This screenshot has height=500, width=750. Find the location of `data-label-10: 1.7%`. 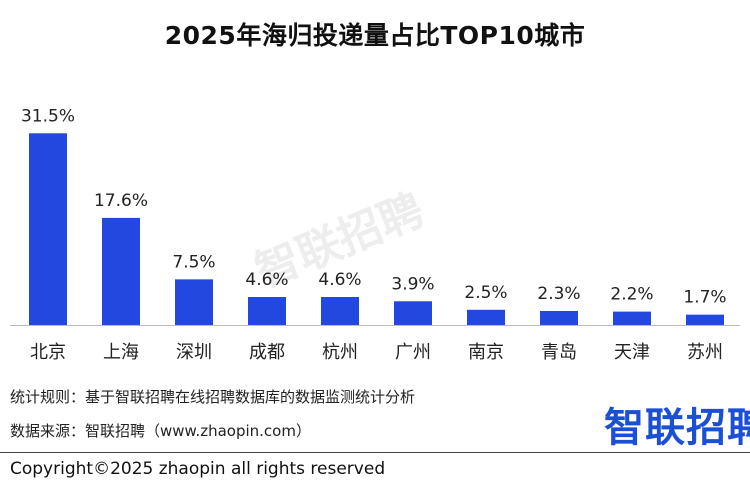

data-label-10: 1.7% is located at coordinates (704, 298).